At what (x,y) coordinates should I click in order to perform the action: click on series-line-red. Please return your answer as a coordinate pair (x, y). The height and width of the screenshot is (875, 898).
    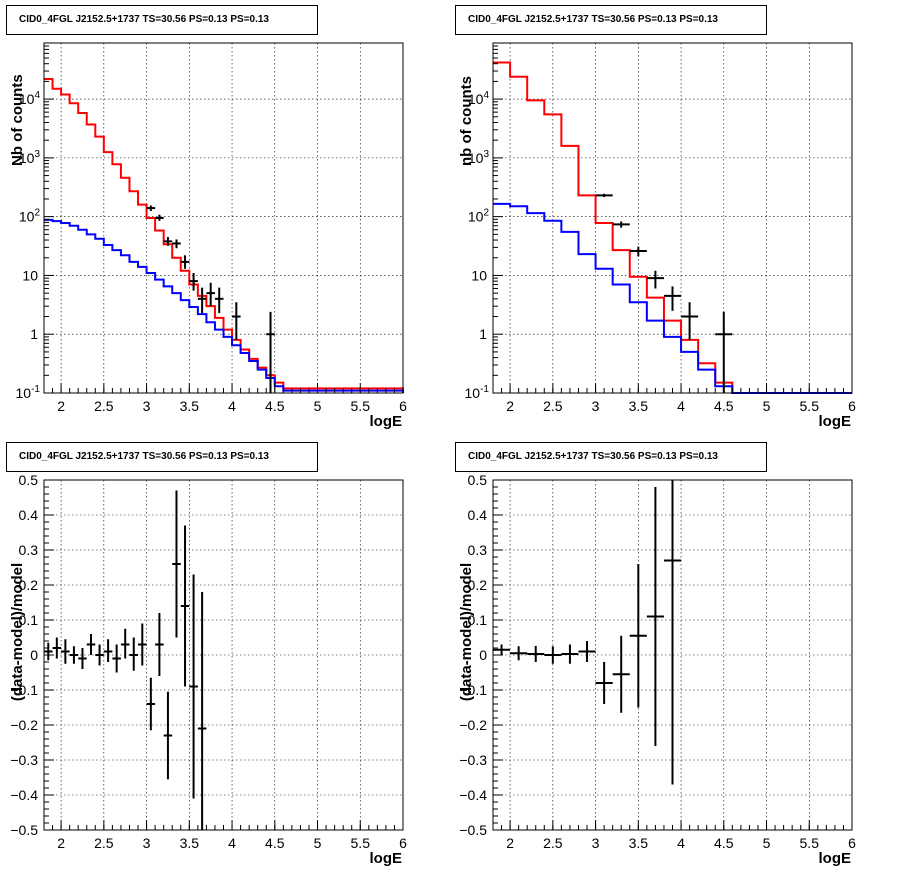
    Looking at the image, I should click on (224, 235).